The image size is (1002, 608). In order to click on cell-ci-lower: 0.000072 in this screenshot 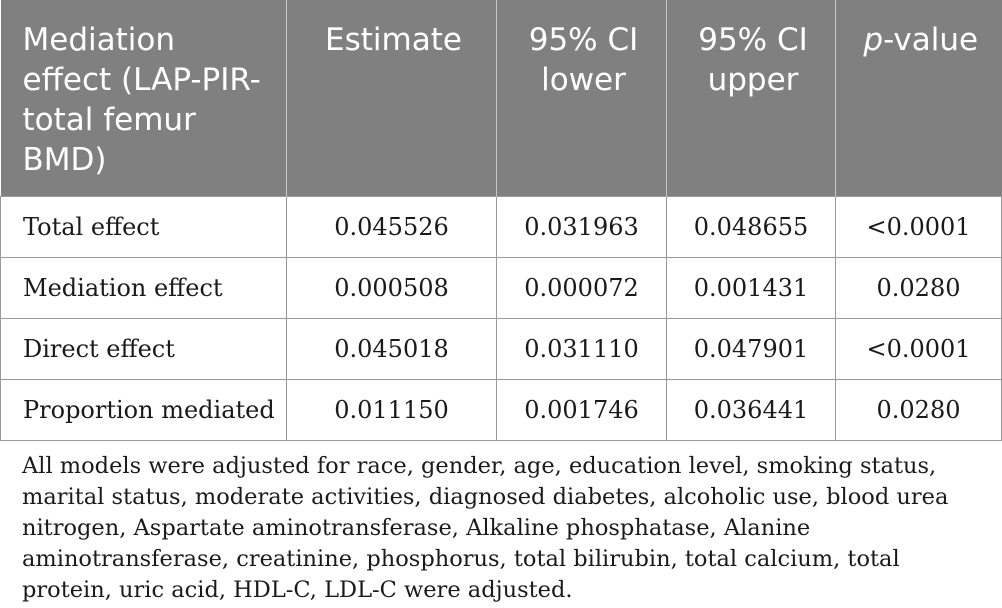, I will do `click(581, 287)`.